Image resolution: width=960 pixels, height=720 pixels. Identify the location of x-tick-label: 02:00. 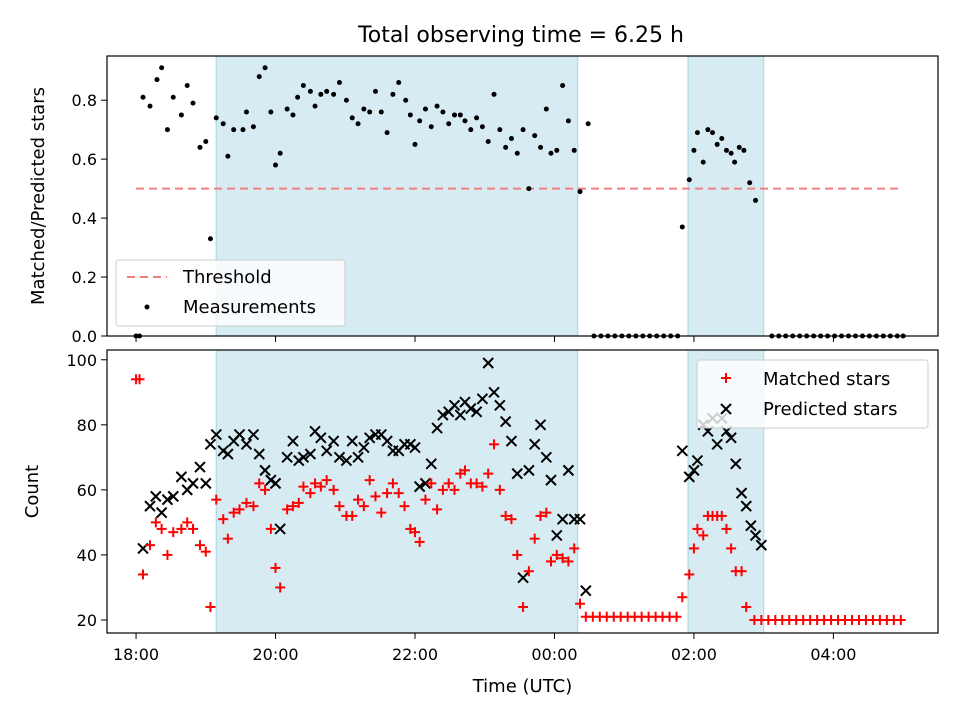
(694, 654).